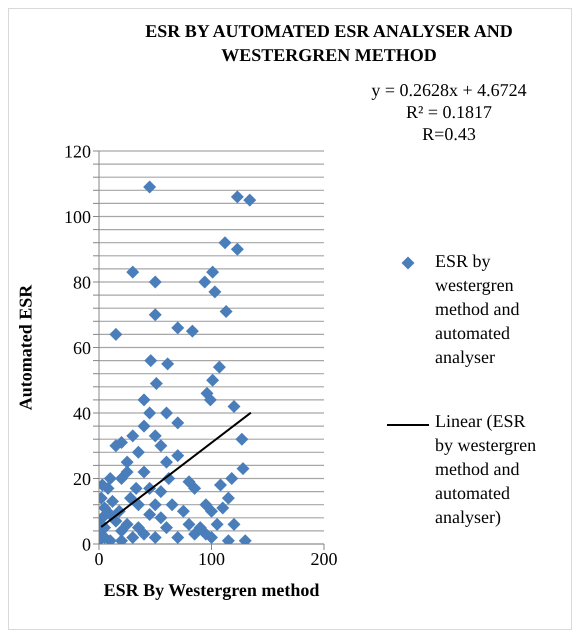  I want to click on text: y = 0.2628x + 4.6724 R² = 0.1817 R=0.43, so click(449, 112).